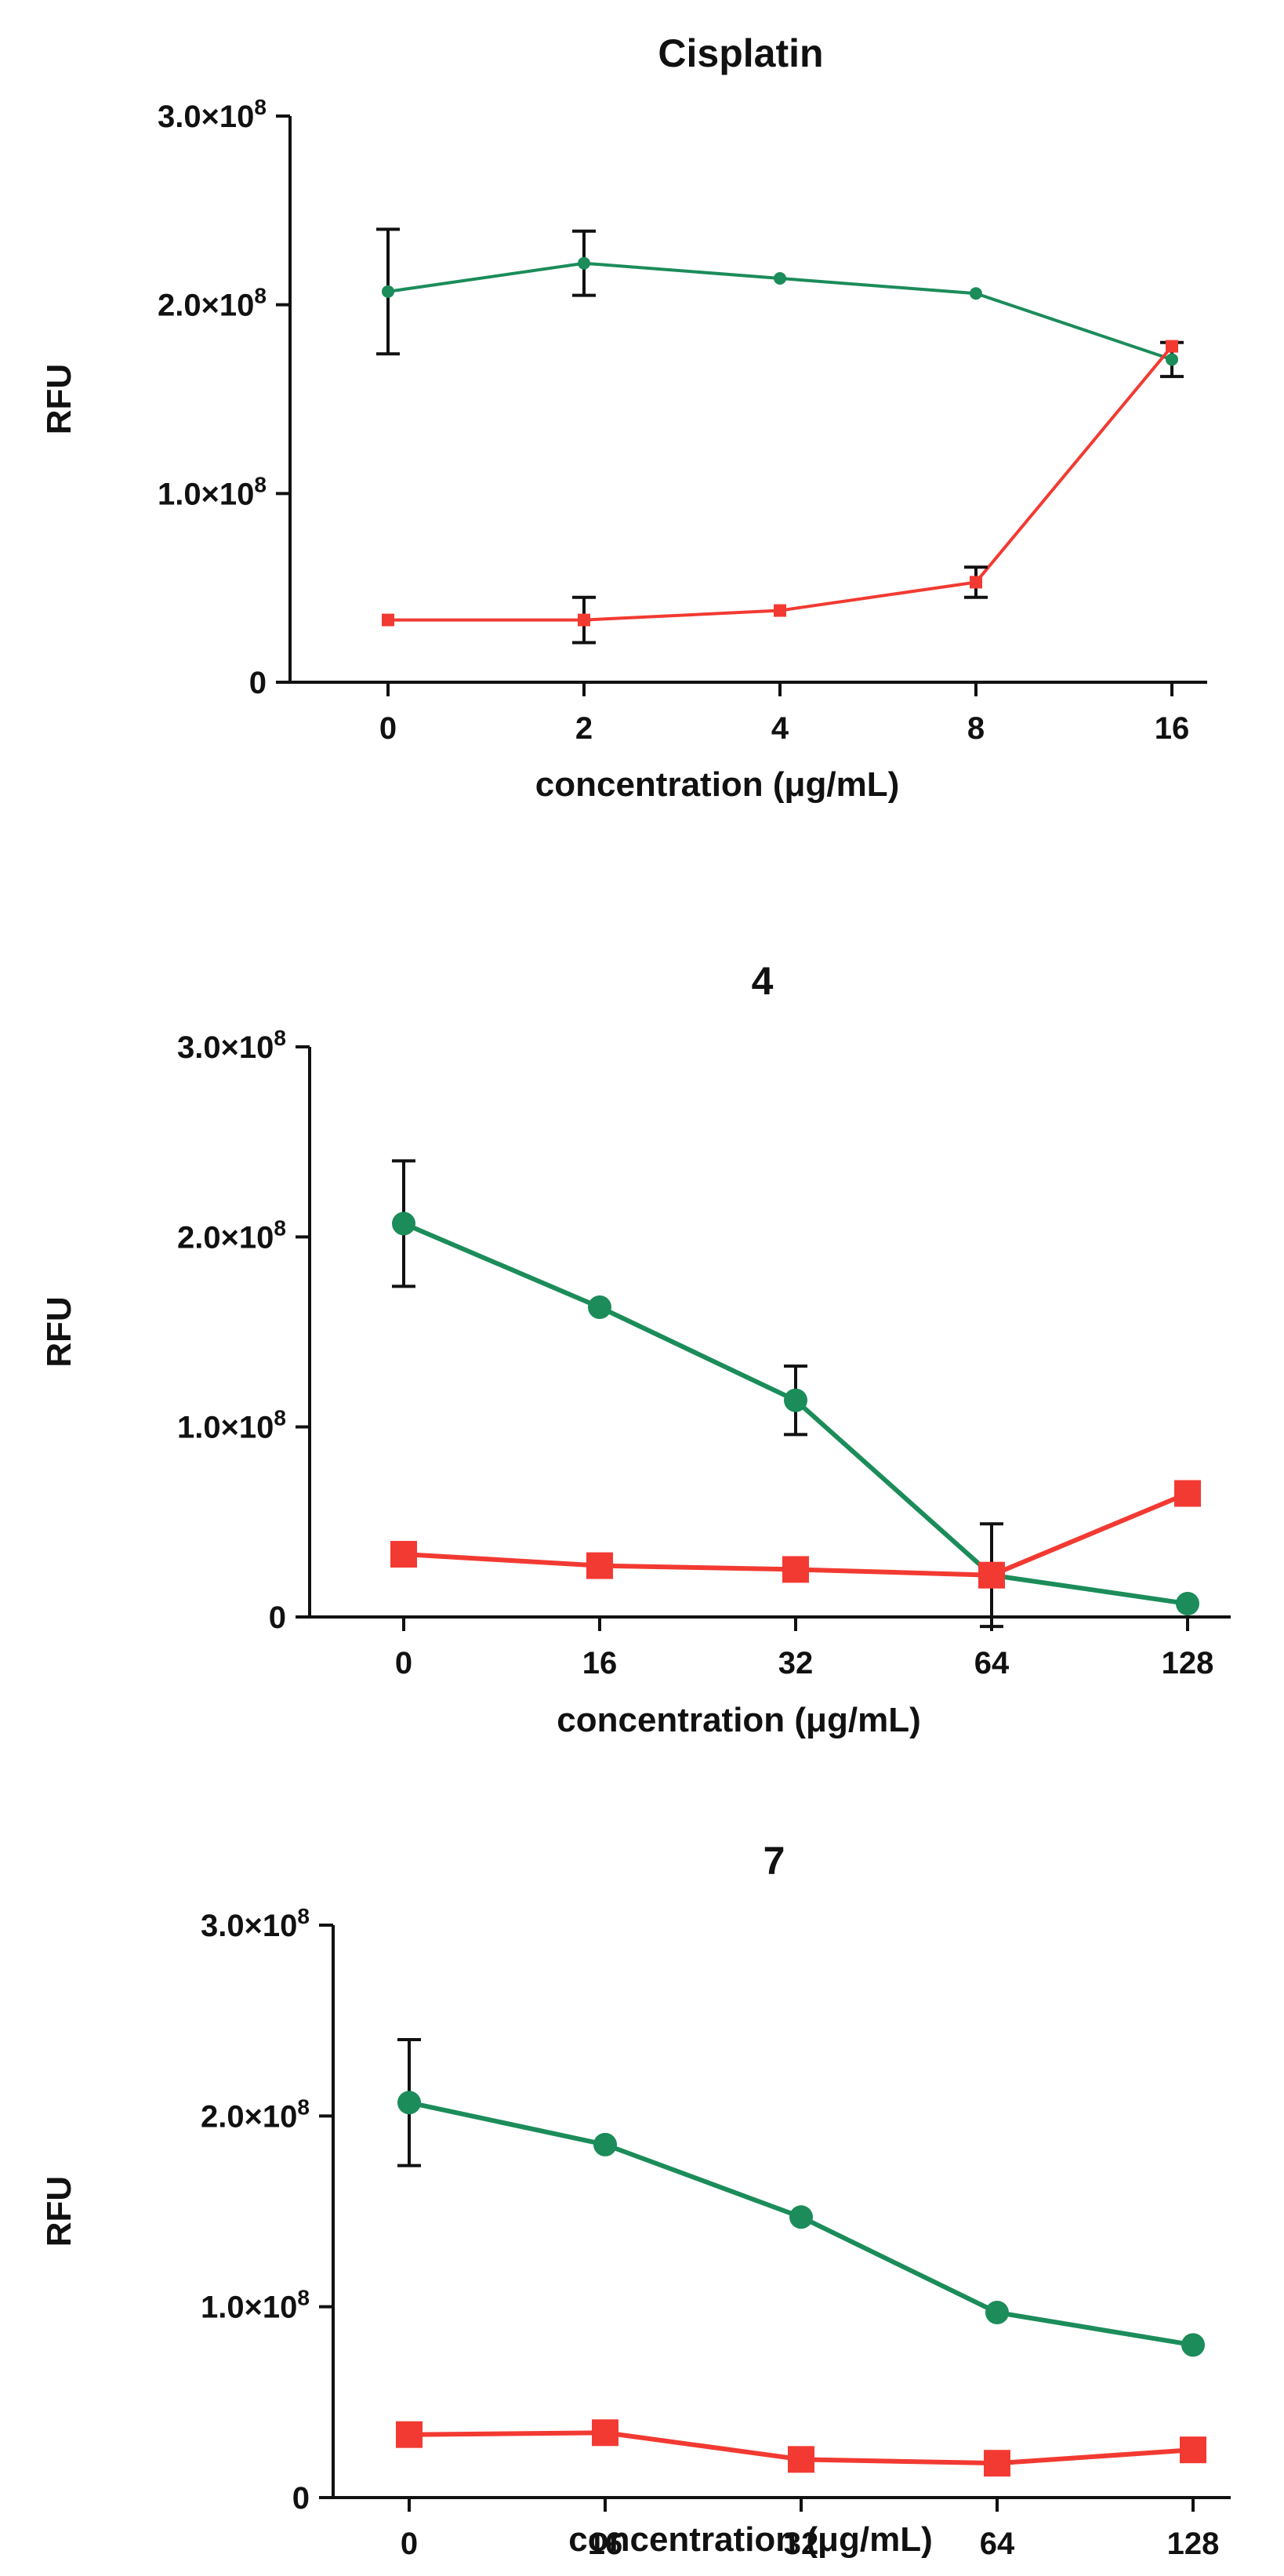 The width and height of the screenshot is (1284, 2576). I want to click on series-red-line, so click(780, 483).